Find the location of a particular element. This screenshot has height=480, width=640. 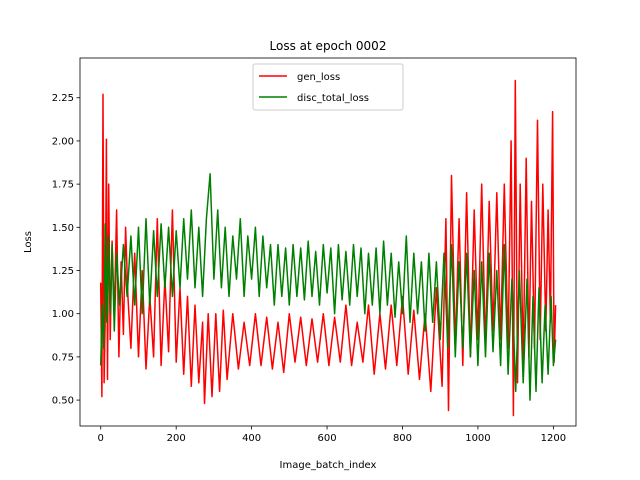

legend: gen_loss disc_total_loss is located at coordinates (328, 87).